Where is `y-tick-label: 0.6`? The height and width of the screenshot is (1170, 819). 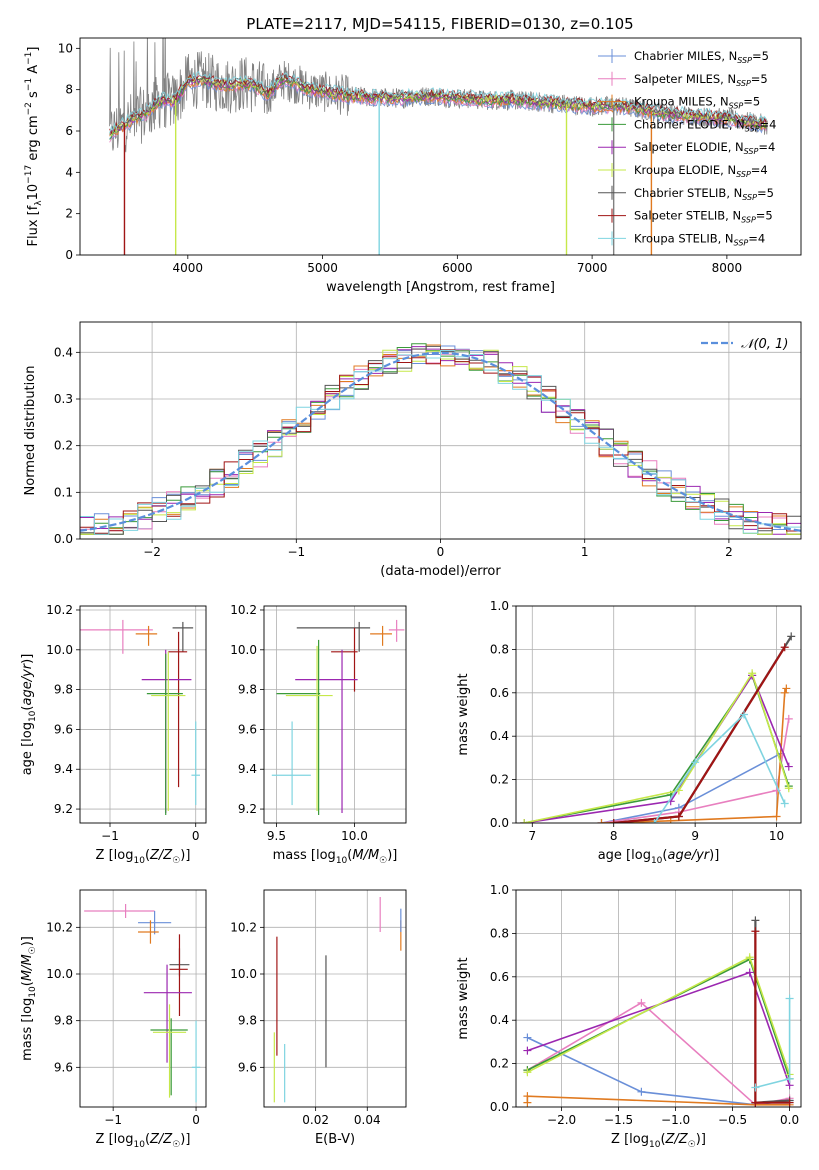 y-tick-label: 0.6 is located at coordinates (499, 693).